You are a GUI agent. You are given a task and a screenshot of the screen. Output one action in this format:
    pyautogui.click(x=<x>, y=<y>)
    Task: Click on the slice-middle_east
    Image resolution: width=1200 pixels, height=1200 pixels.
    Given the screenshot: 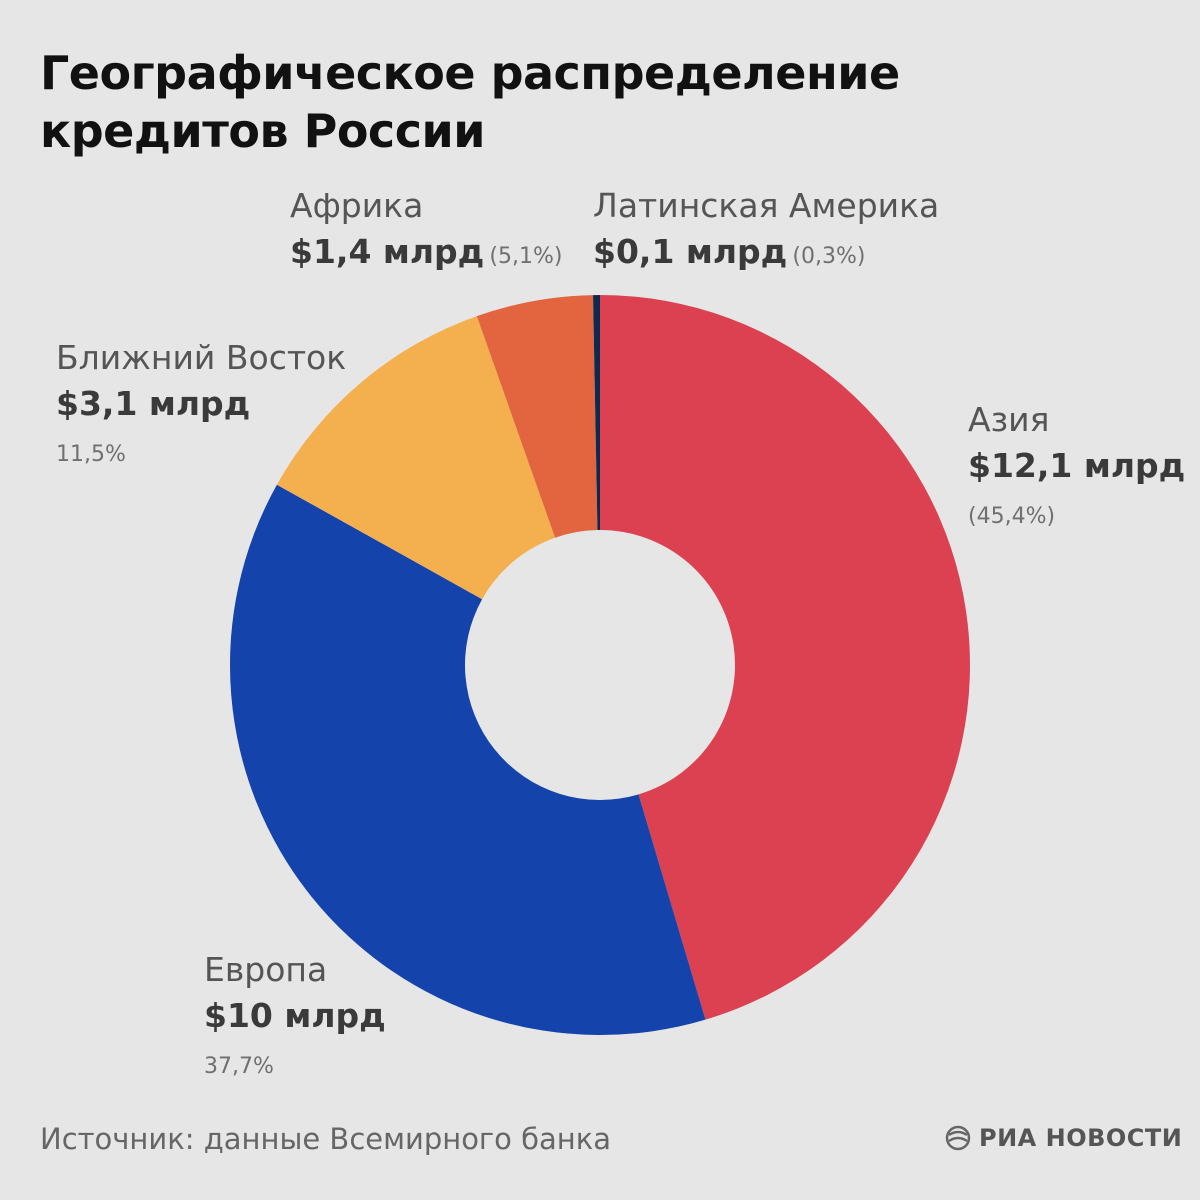 What is the action you would take?
    pyautogui.click(x=416, y=458)
    